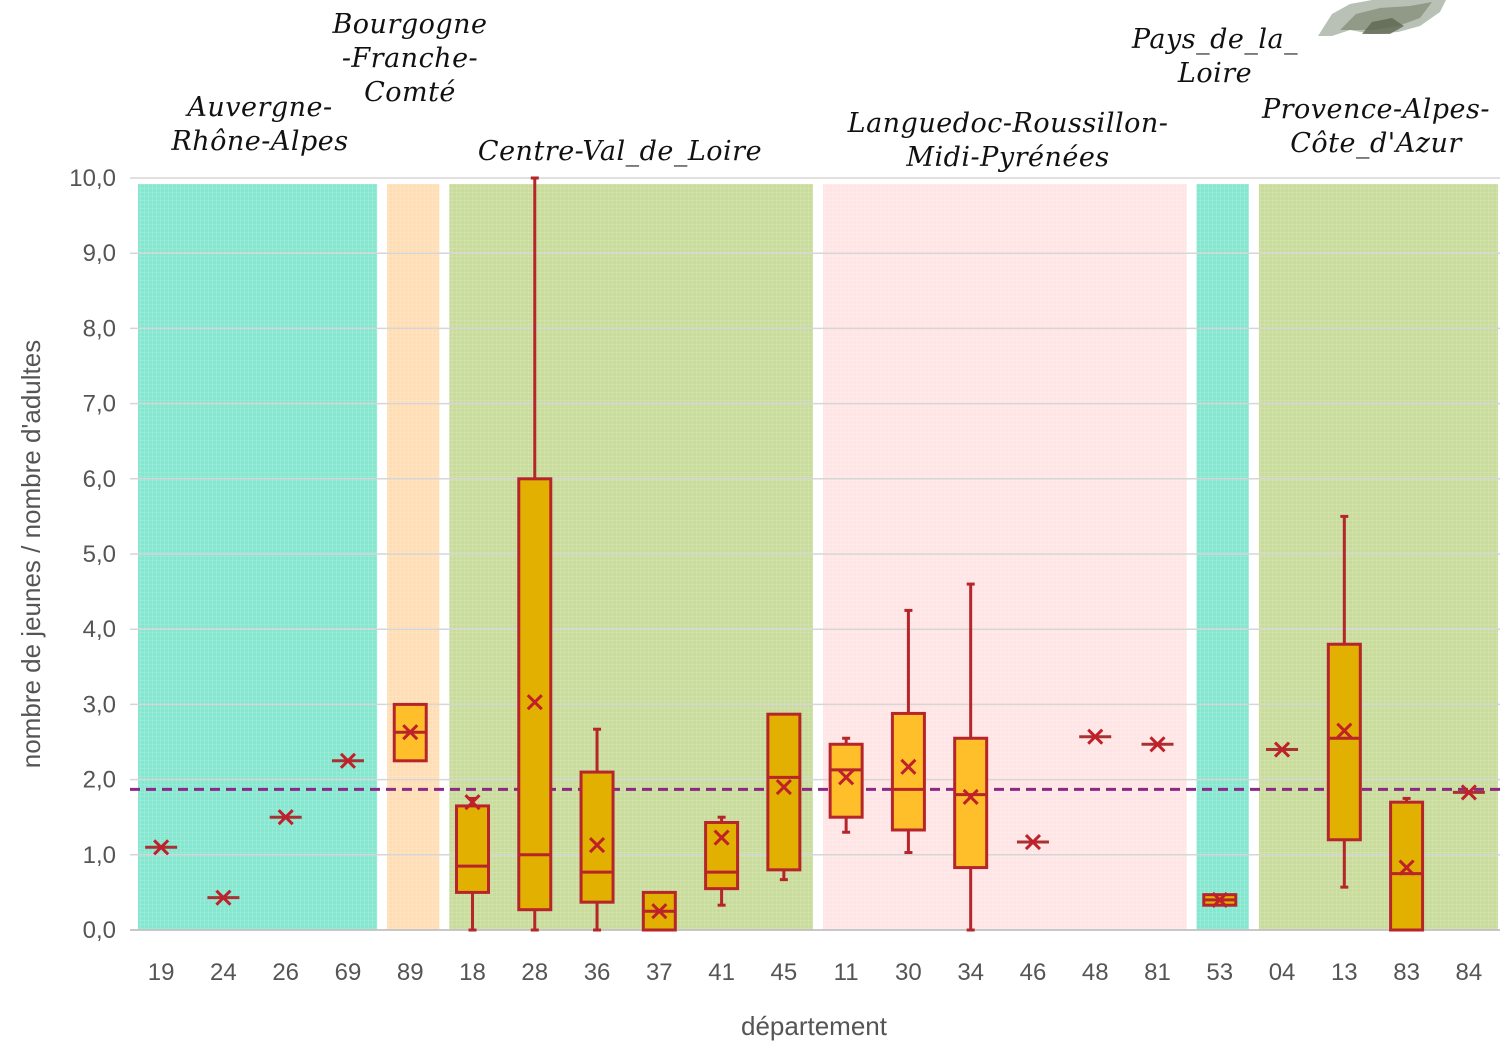 This screenshot has width=1512, height=1044. Describe the element at coordinates (410, 972) in the screenshot. I see `x-tick-label: 89` at that location.